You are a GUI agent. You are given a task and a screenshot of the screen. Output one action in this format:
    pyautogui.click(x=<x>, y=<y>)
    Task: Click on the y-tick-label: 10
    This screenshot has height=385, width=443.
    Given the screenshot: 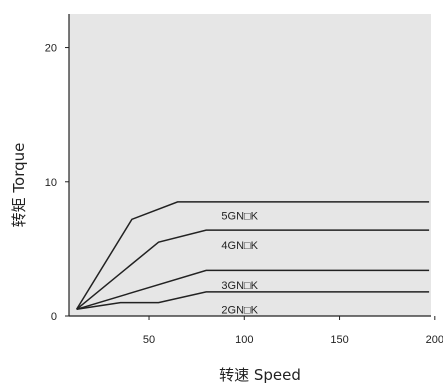 What is the action you would take?
    pyautogui.click(x=51, y=183)
    